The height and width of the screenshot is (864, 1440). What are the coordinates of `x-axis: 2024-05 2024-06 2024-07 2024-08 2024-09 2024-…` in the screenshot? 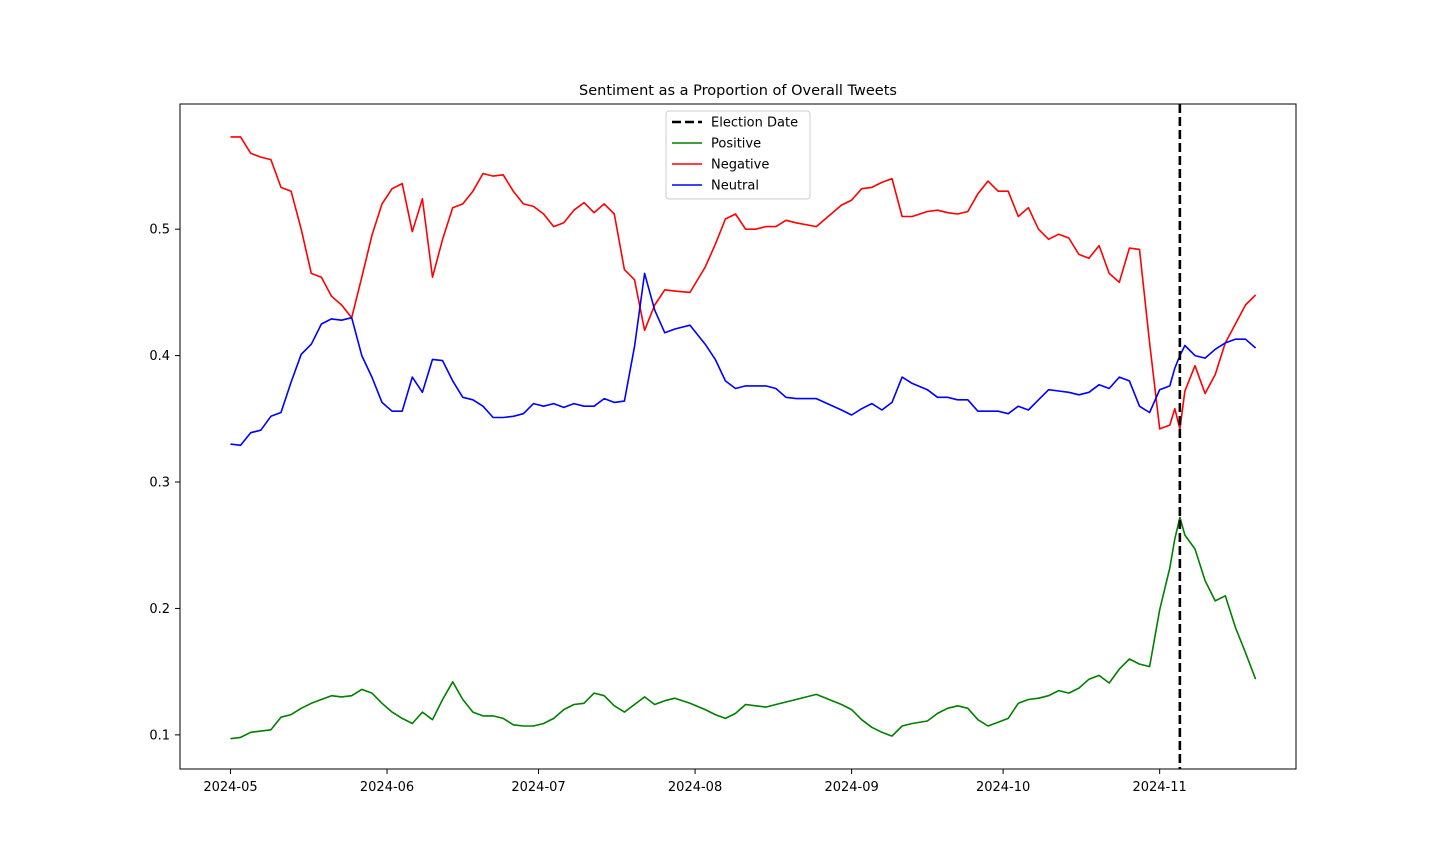 It's located at (695, 782).